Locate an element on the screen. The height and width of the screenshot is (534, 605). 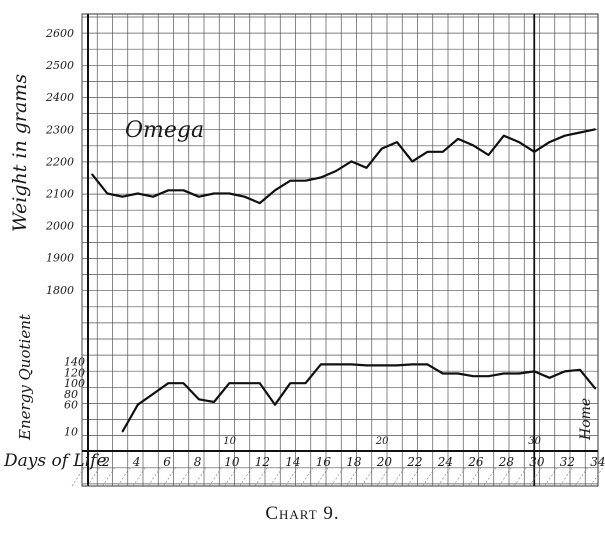
x-tick-label: 28 is located at coordinates (506, 462).